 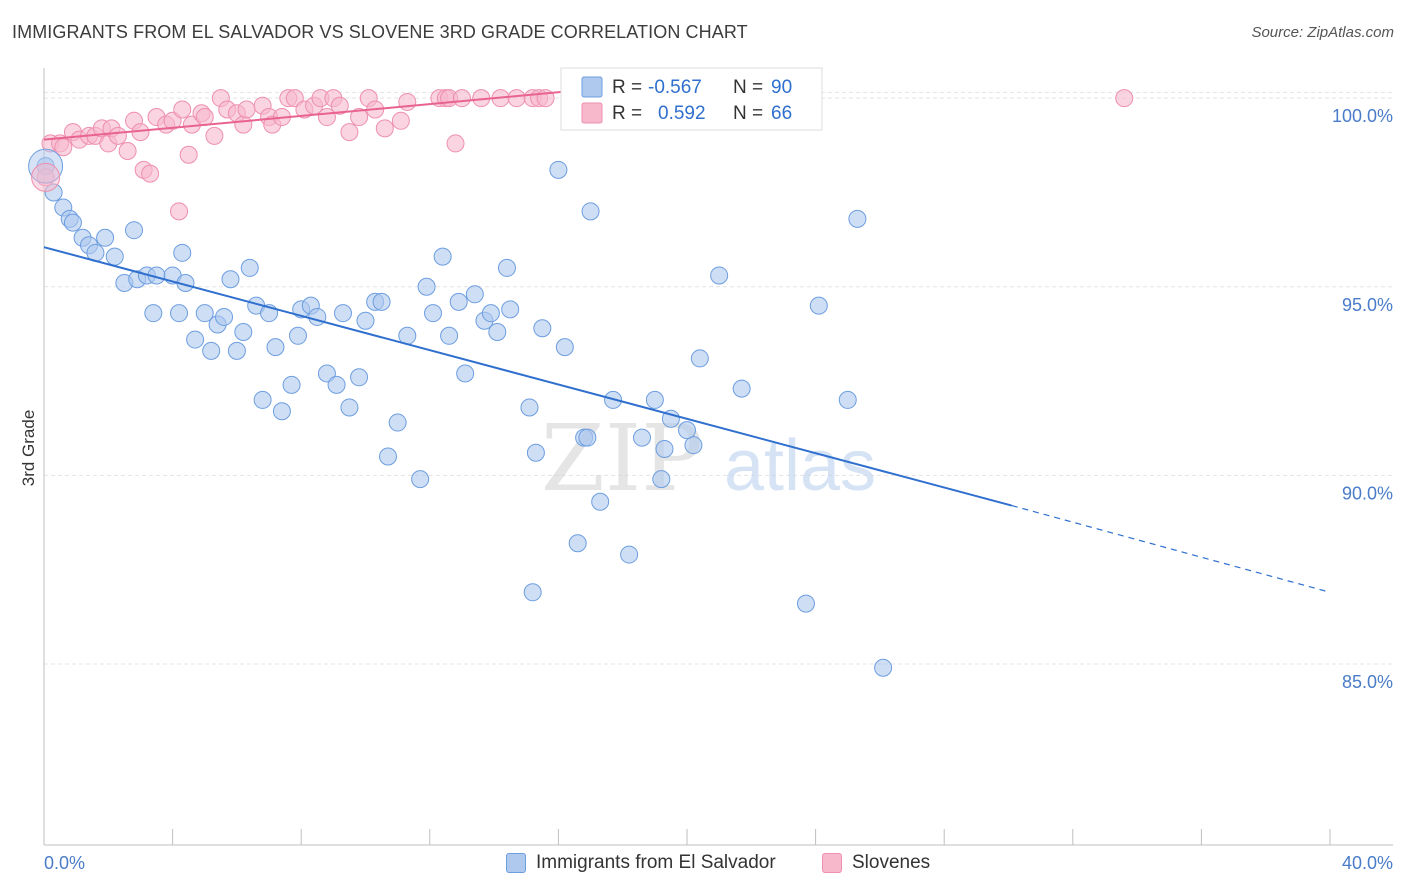 I want to click on source-credit: Source: ZipAtlas.com, so click(x=1322, y=32).